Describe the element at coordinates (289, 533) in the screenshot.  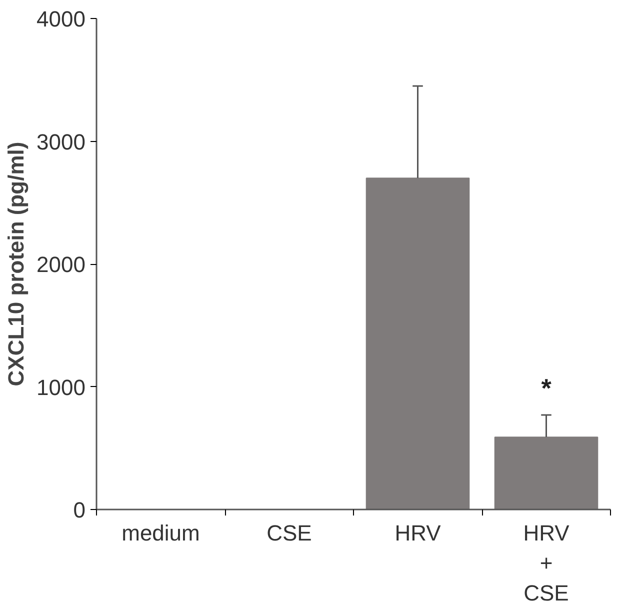
I see `x-tick-label: CSE` at that location.